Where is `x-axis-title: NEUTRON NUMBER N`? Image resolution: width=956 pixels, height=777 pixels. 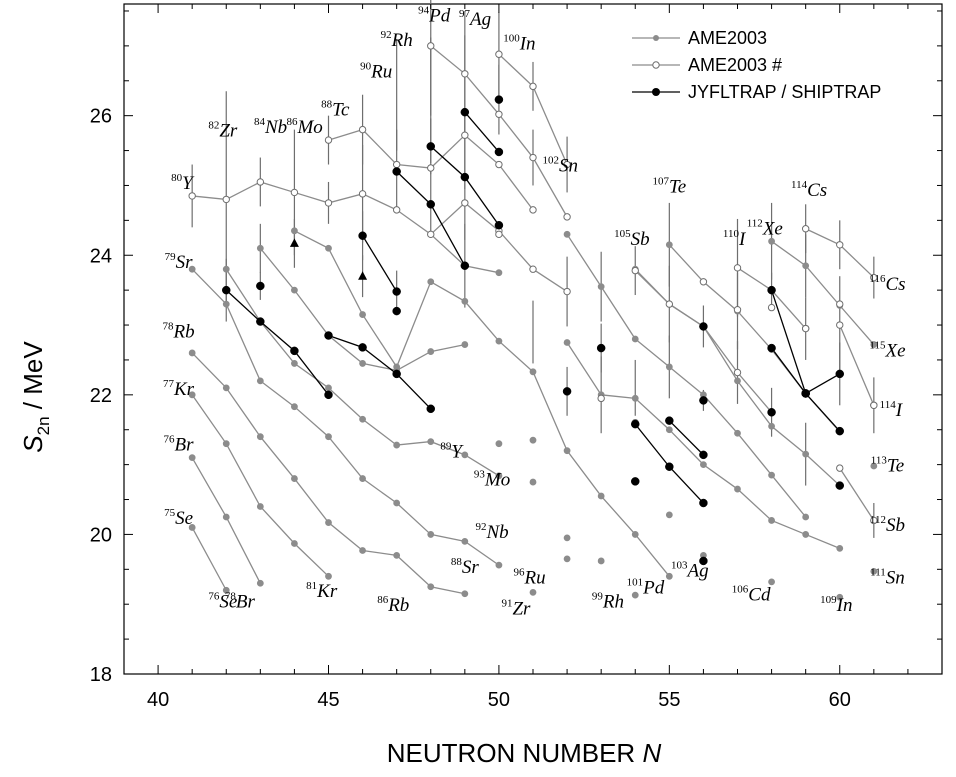
x-axis-title: NEUTRON NUMBER N is located at coordinates (524, 753).